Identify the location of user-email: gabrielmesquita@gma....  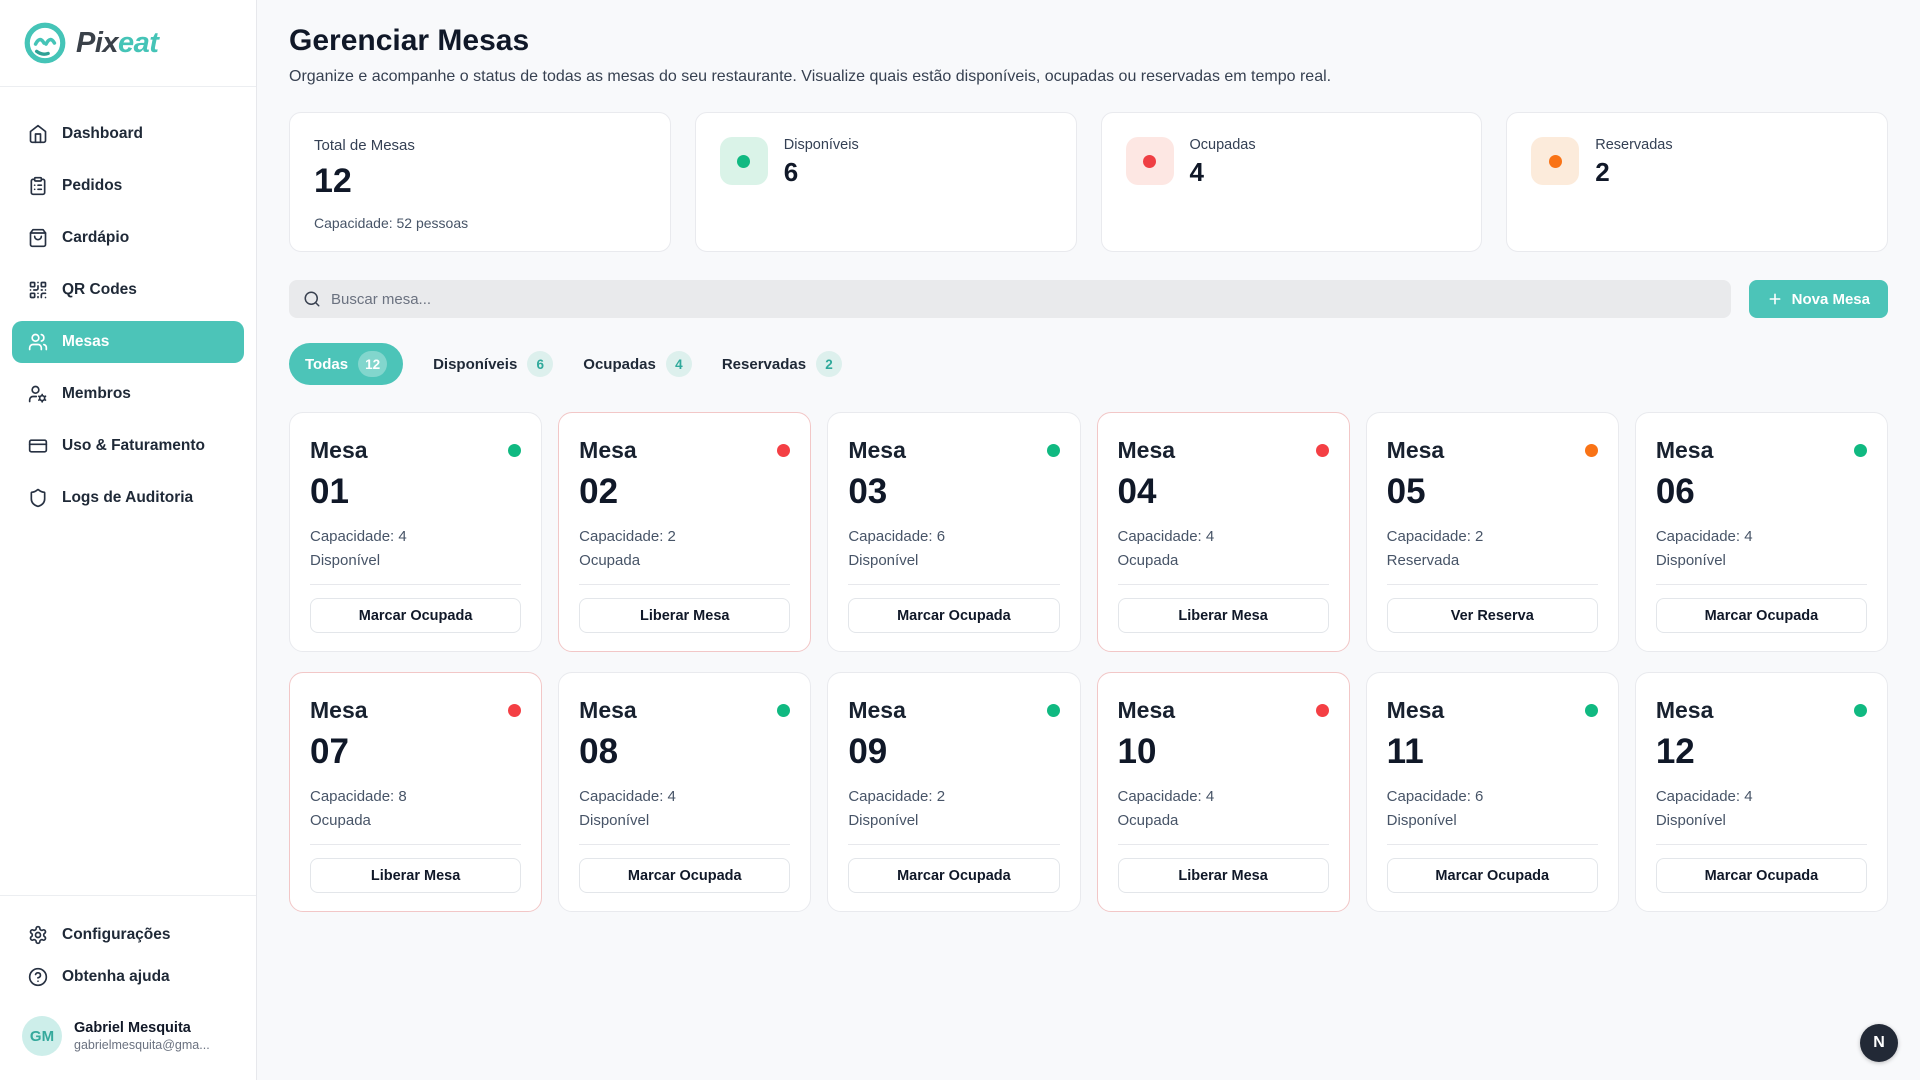
(142, 1045).